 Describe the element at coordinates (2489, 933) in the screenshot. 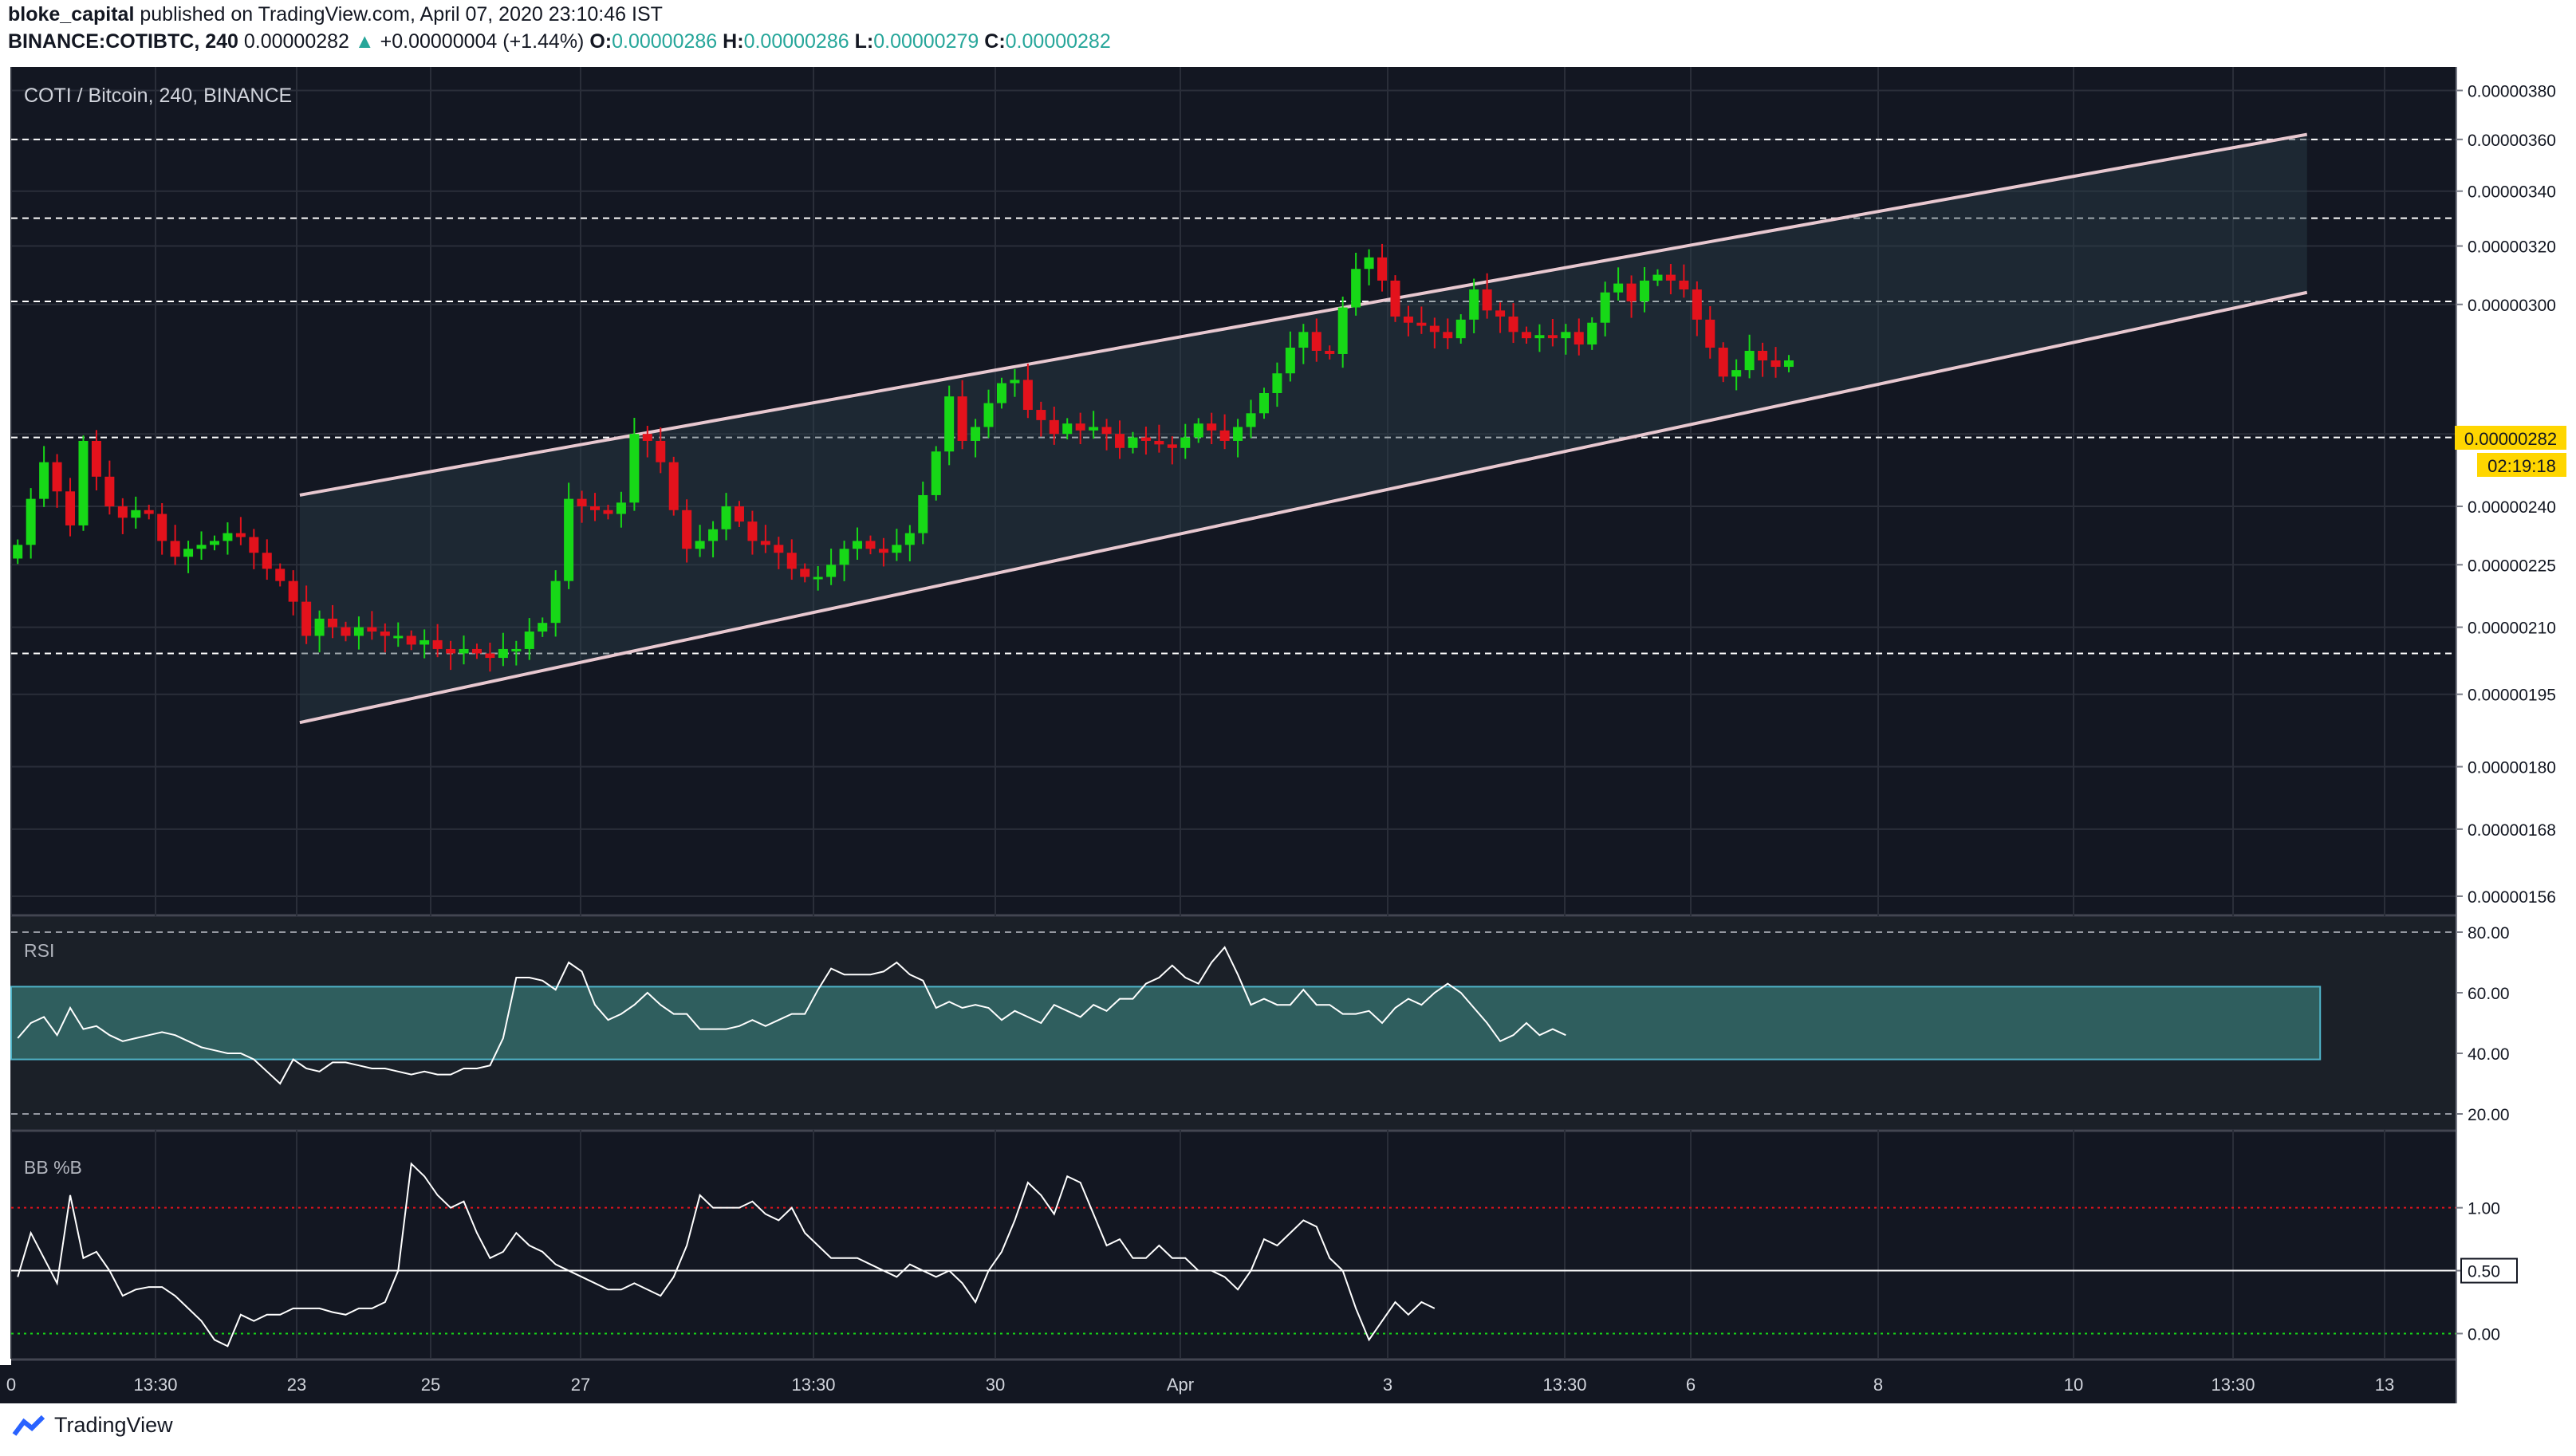

I see `rsi-tick-label: 80.00` at that location.